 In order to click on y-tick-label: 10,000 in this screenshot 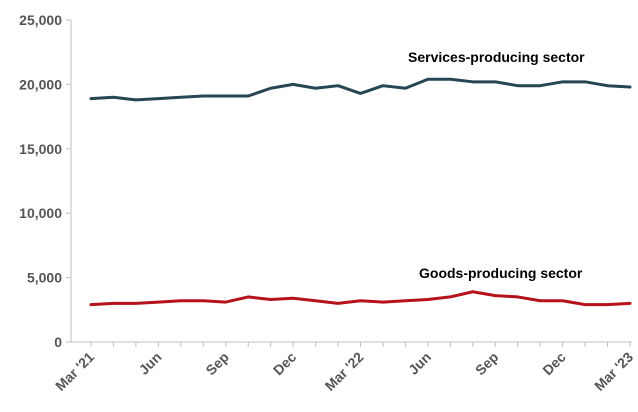, I will do `click(40, 213)`.